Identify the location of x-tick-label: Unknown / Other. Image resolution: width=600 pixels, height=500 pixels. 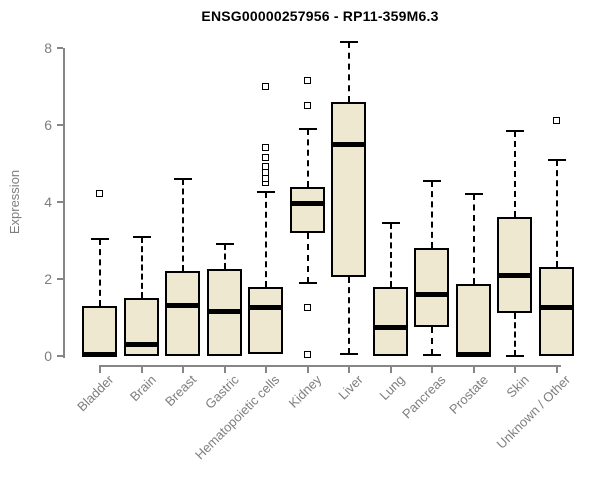
(534, 412).